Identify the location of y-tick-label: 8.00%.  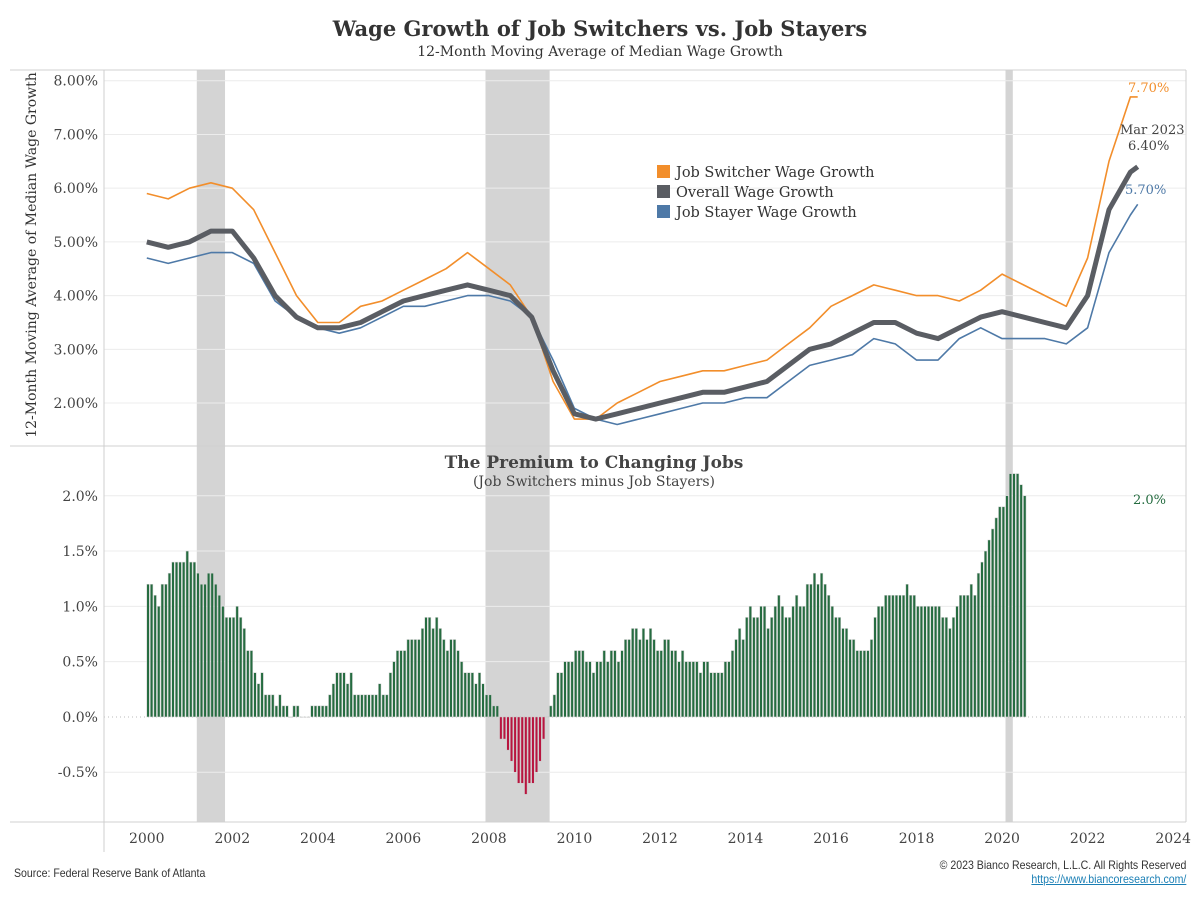
(76, 82).